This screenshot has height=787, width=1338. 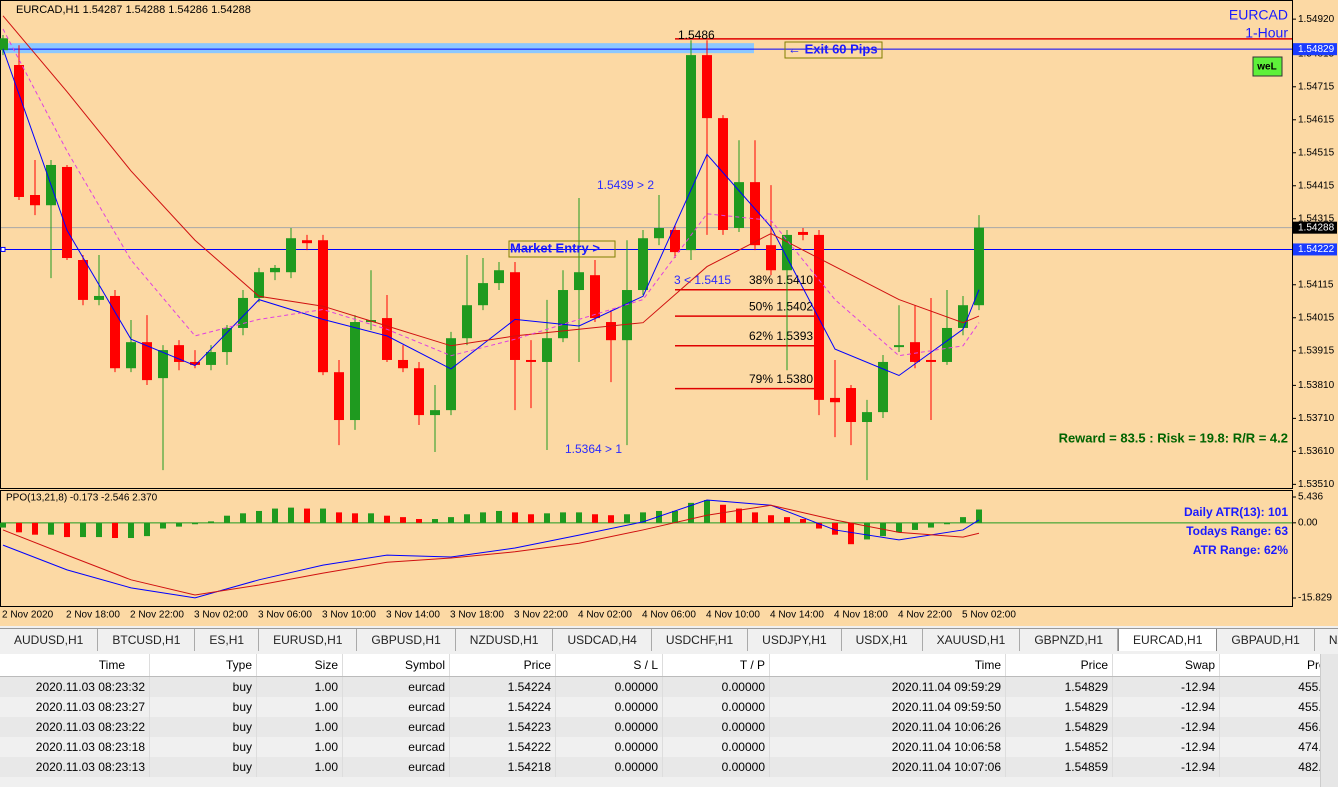 What do you see at coordinates (1278, 727) in the screenshot?
I see `cell: 456.33` at bounding box center [1278, 727].